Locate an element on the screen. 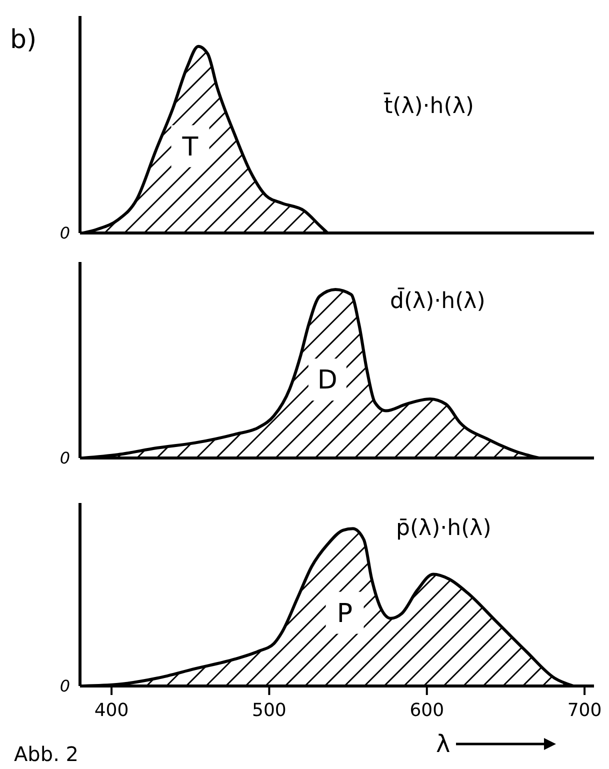 This screenshot has width=609, height=769. x-tick-label: 600 is located at coordinates (427, 710).